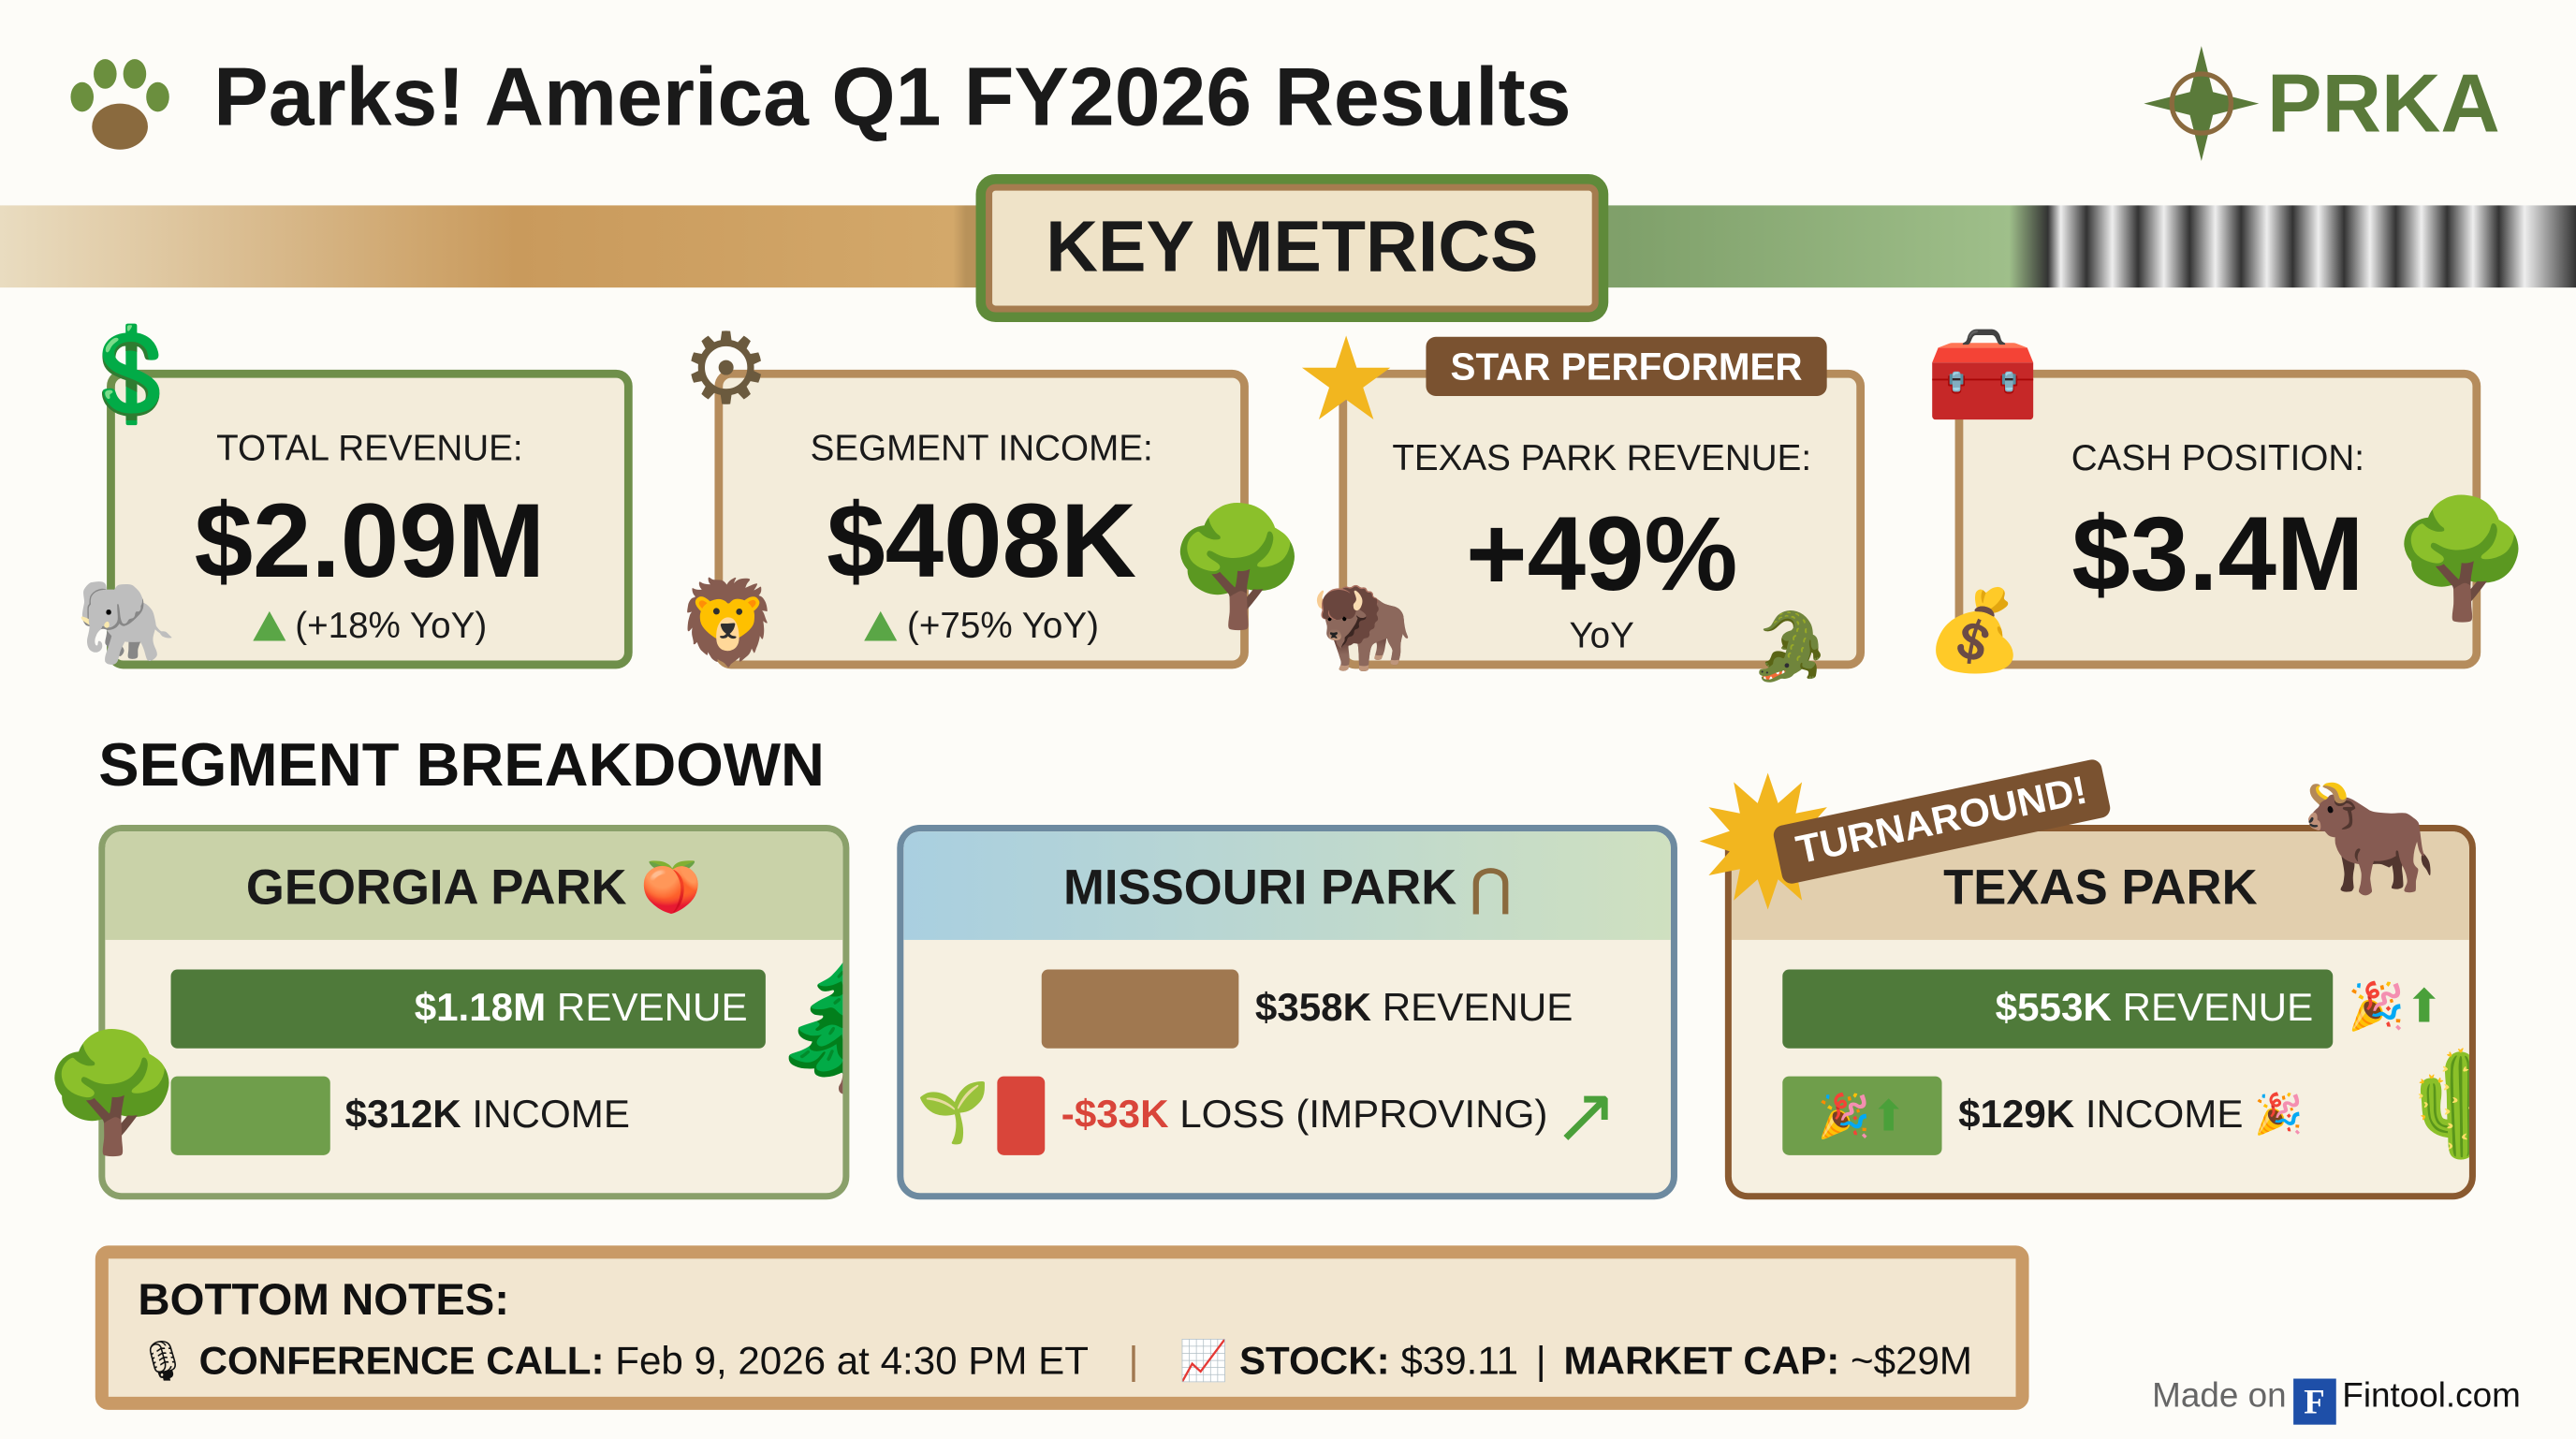  Describe the element at coordinates (1203, 1361) in the screenshot. I see `stock-chart-icon: 📈` at that location.